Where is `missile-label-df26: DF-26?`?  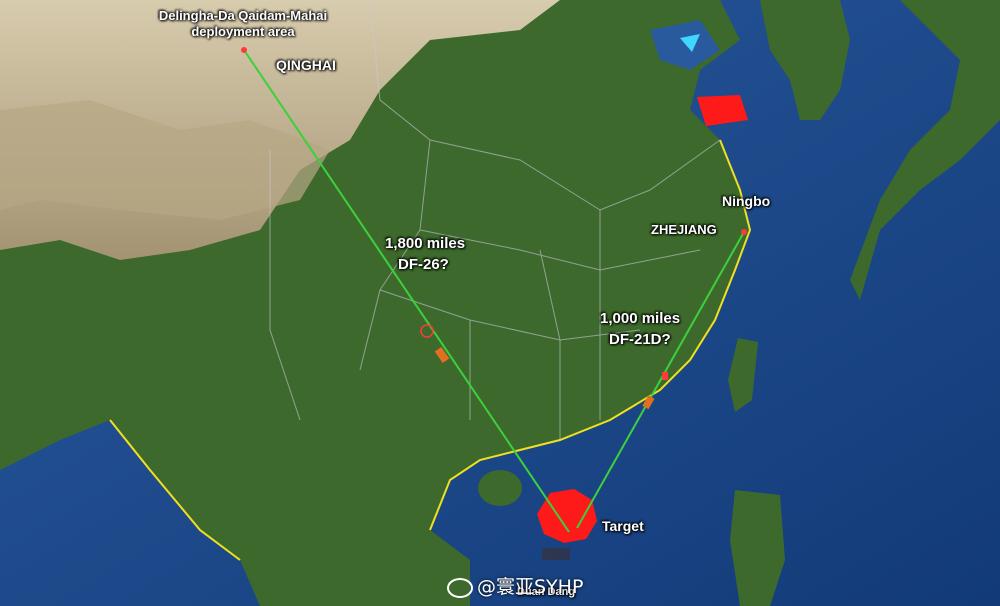
missile-label-df26: DF-26? is located at coordinates (423, 264).